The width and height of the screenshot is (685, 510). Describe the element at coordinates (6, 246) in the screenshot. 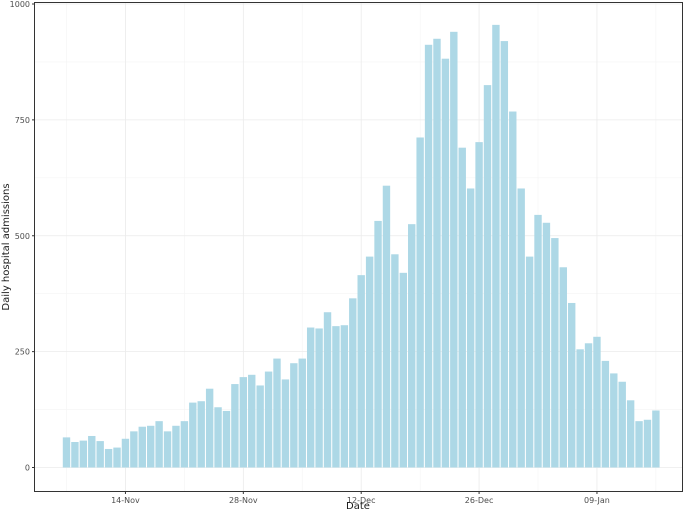

I see `y-axis-title: Daily hospital admissions` at that location.